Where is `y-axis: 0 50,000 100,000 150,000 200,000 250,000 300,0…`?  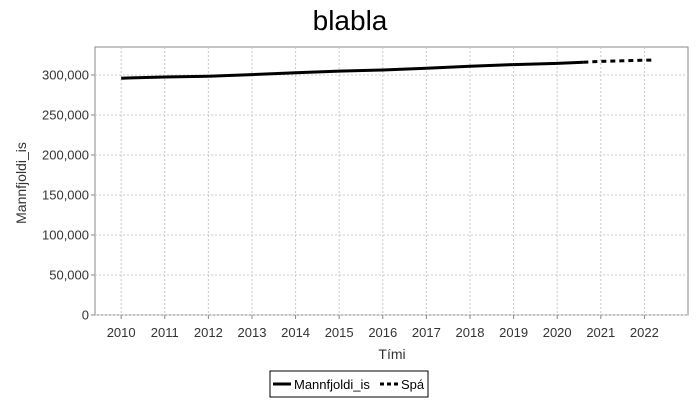
y-axis: 0 50,000 100,000 150,000 200,000 250,000 300,0… is located at coordinates (68, 195).